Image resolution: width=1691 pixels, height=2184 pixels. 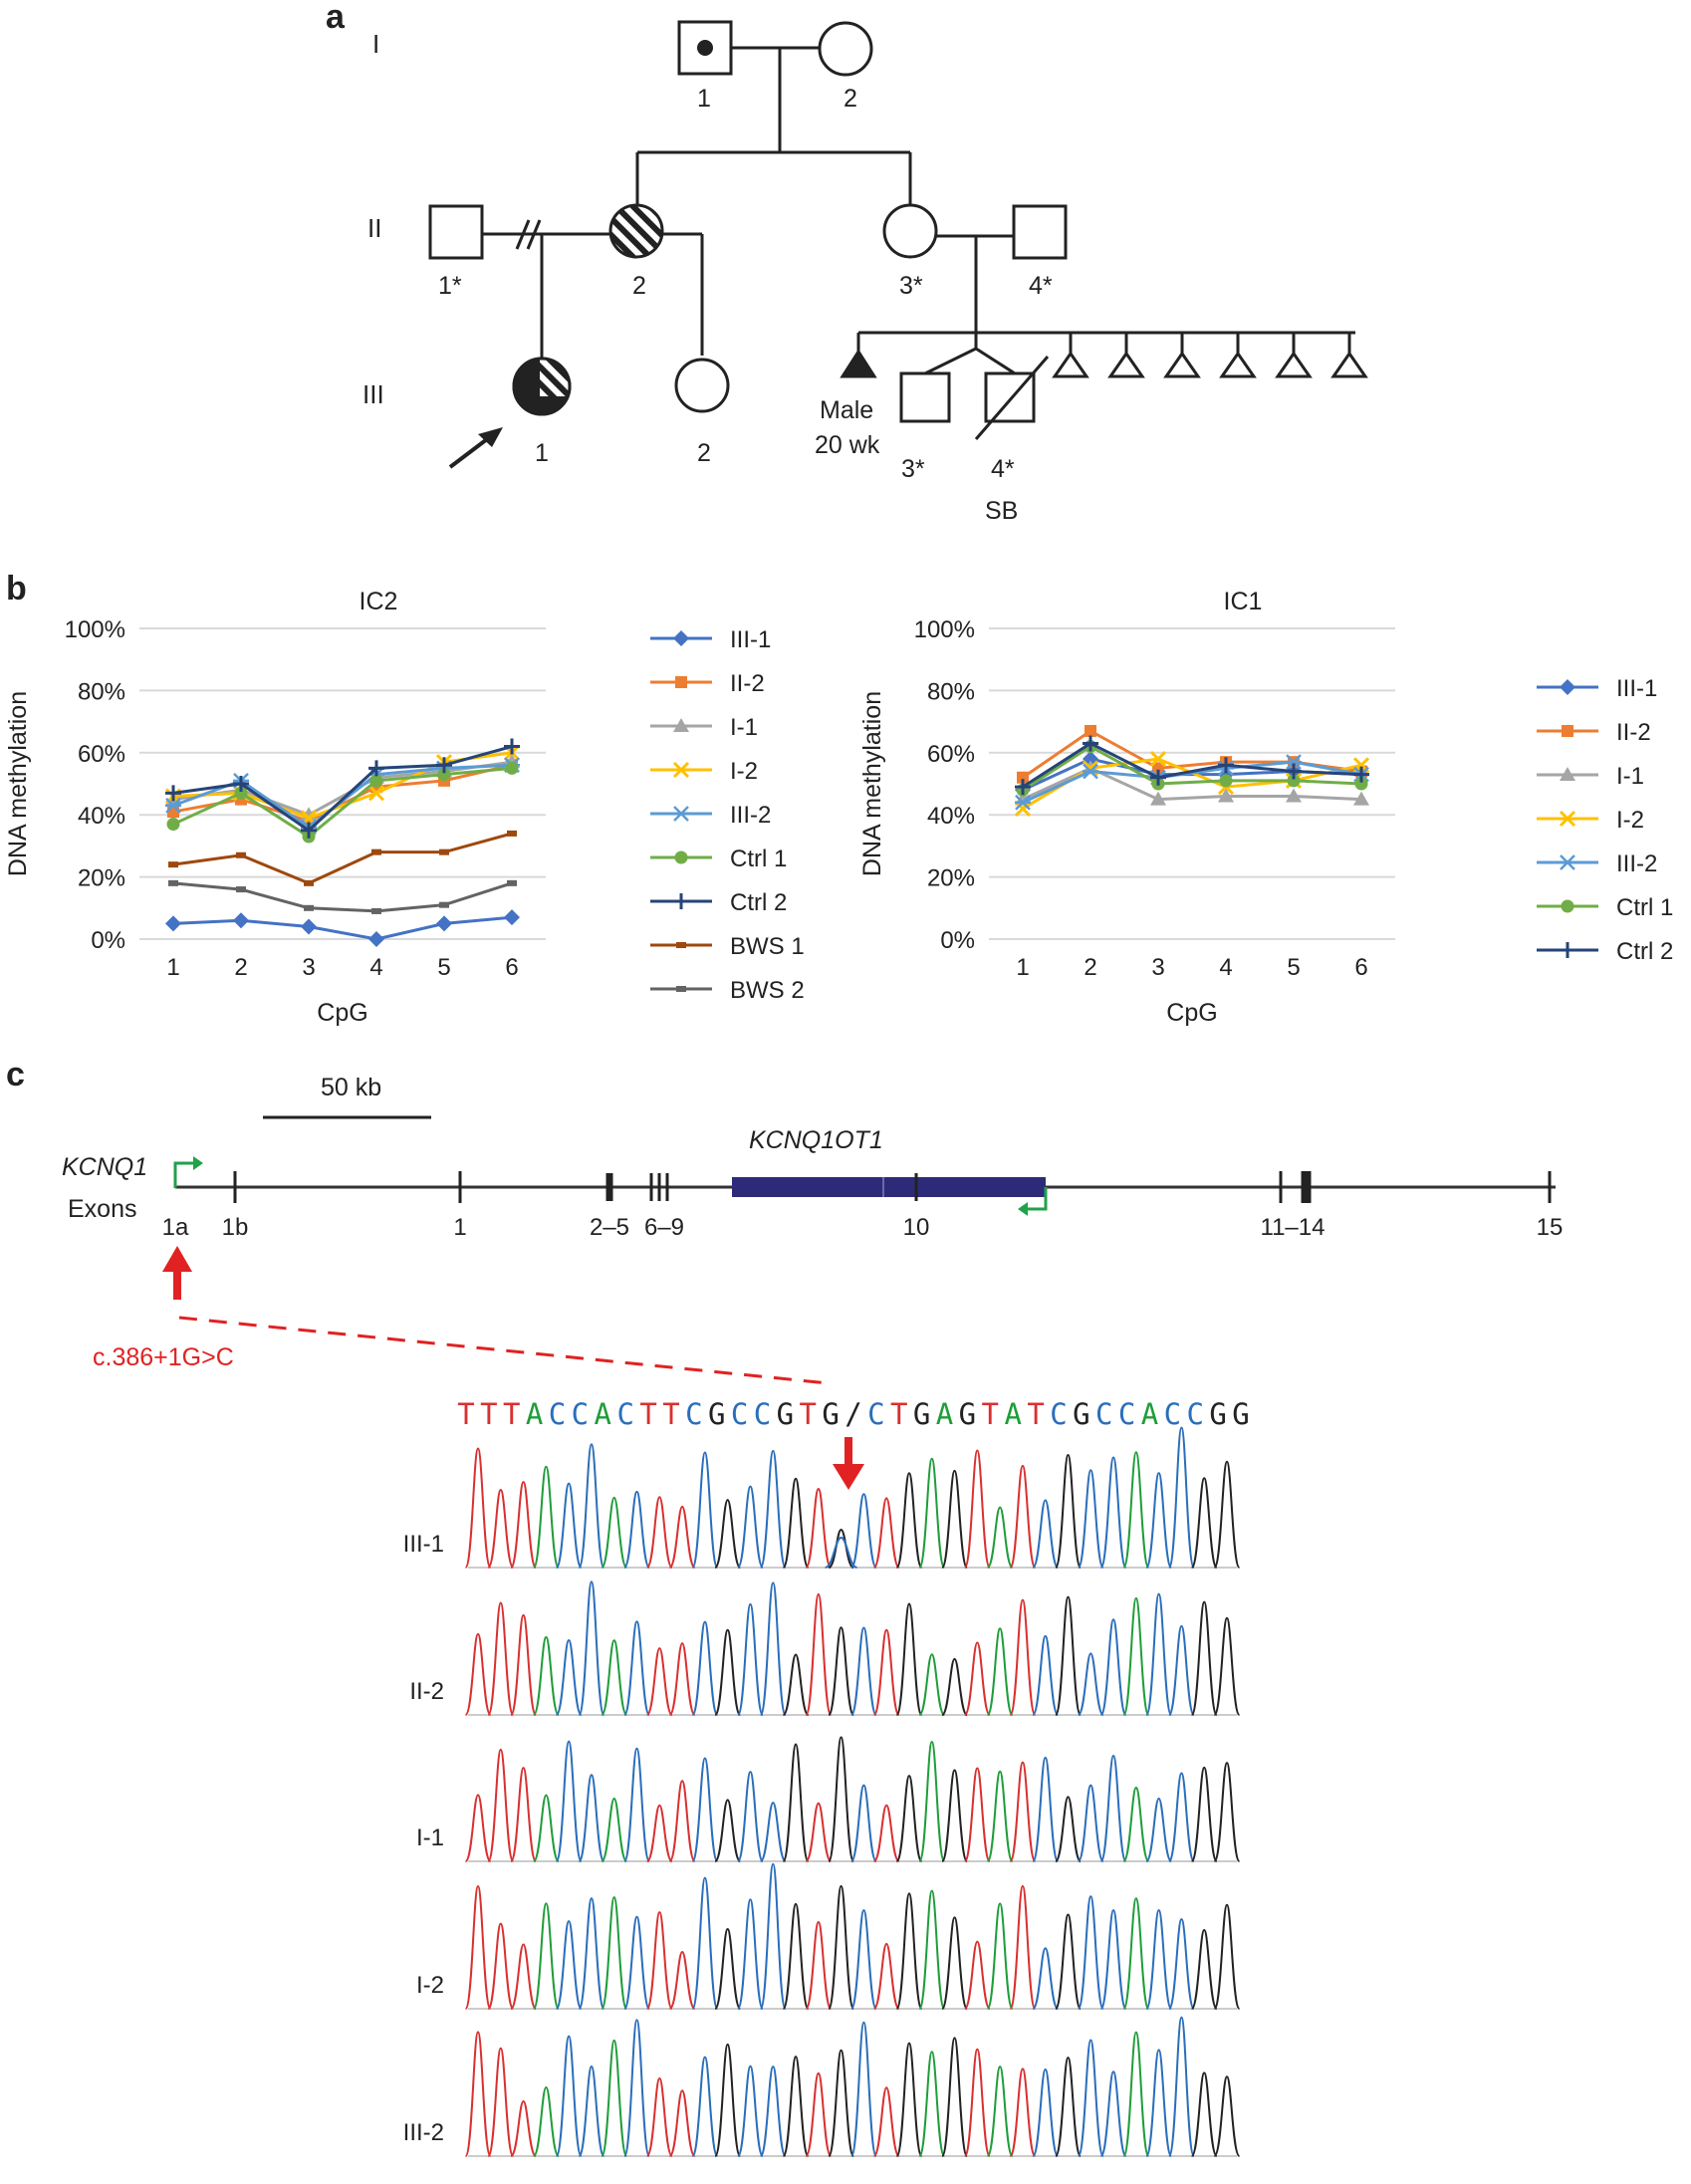 I want to click on y-tick-label: 60%, so click(x=101, y=754).